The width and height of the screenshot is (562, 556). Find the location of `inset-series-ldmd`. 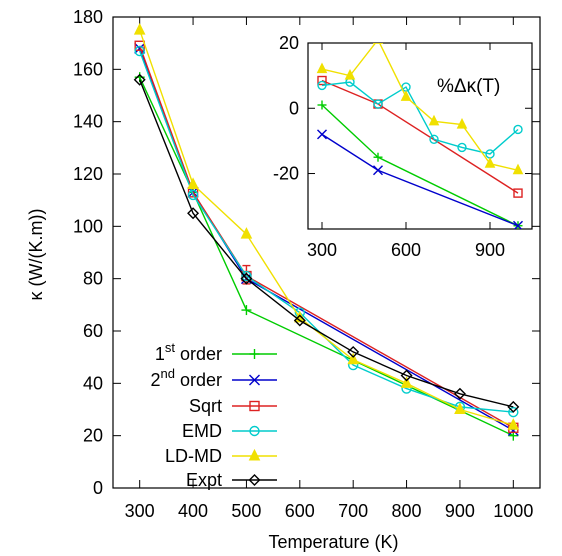

inset-series-ldmd is located at coordinates (420, 109).